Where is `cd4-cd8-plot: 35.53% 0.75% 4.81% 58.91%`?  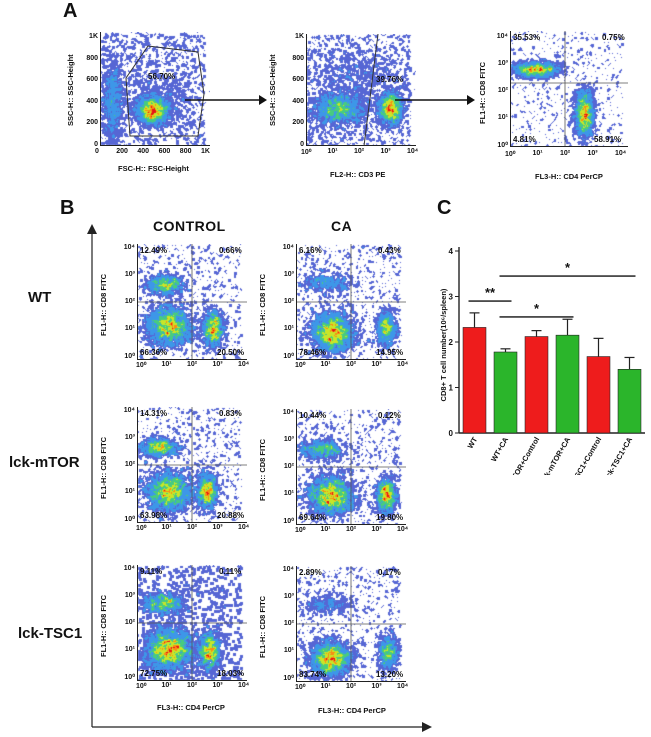
cd4-cd8-plot: 35.53% 0.75% 4.81% 58.91% is located at coordinates (569, 89).